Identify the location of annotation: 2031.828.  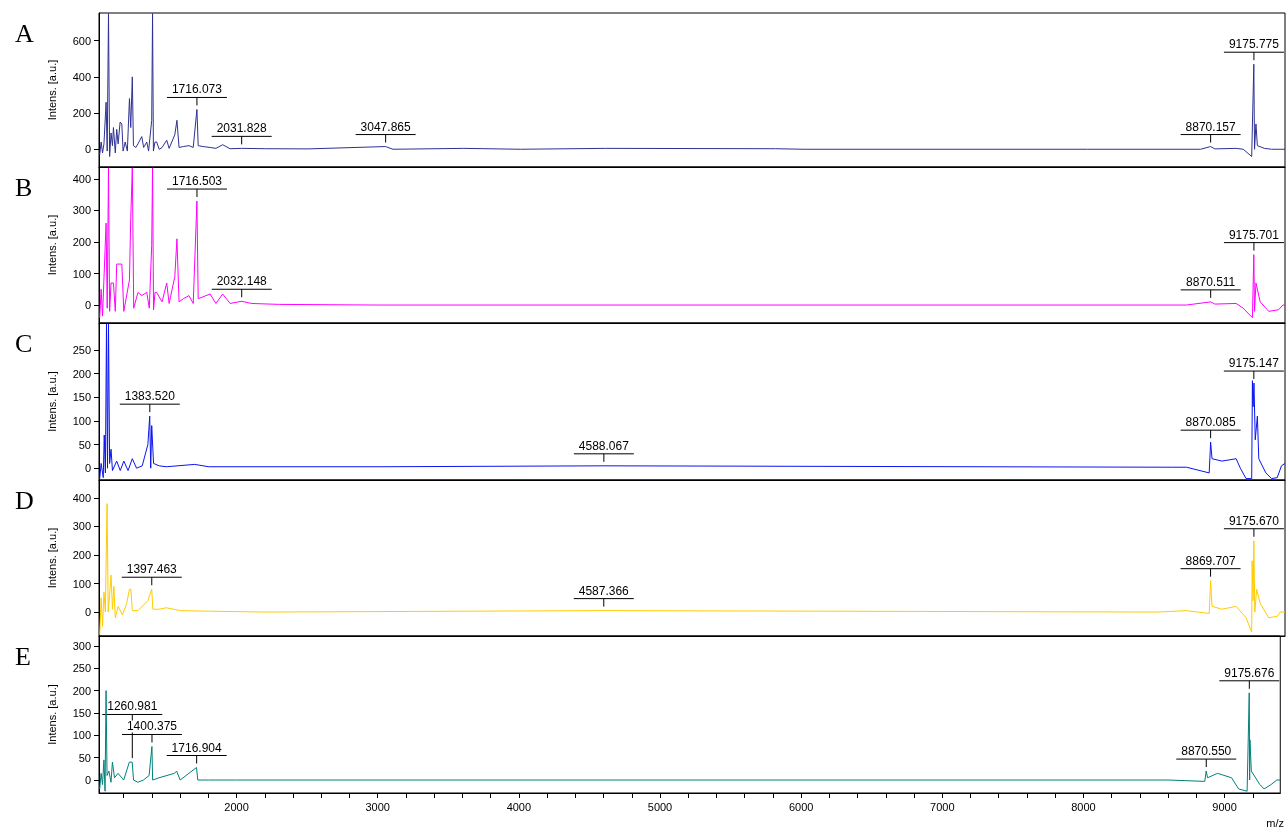
(242, 128).